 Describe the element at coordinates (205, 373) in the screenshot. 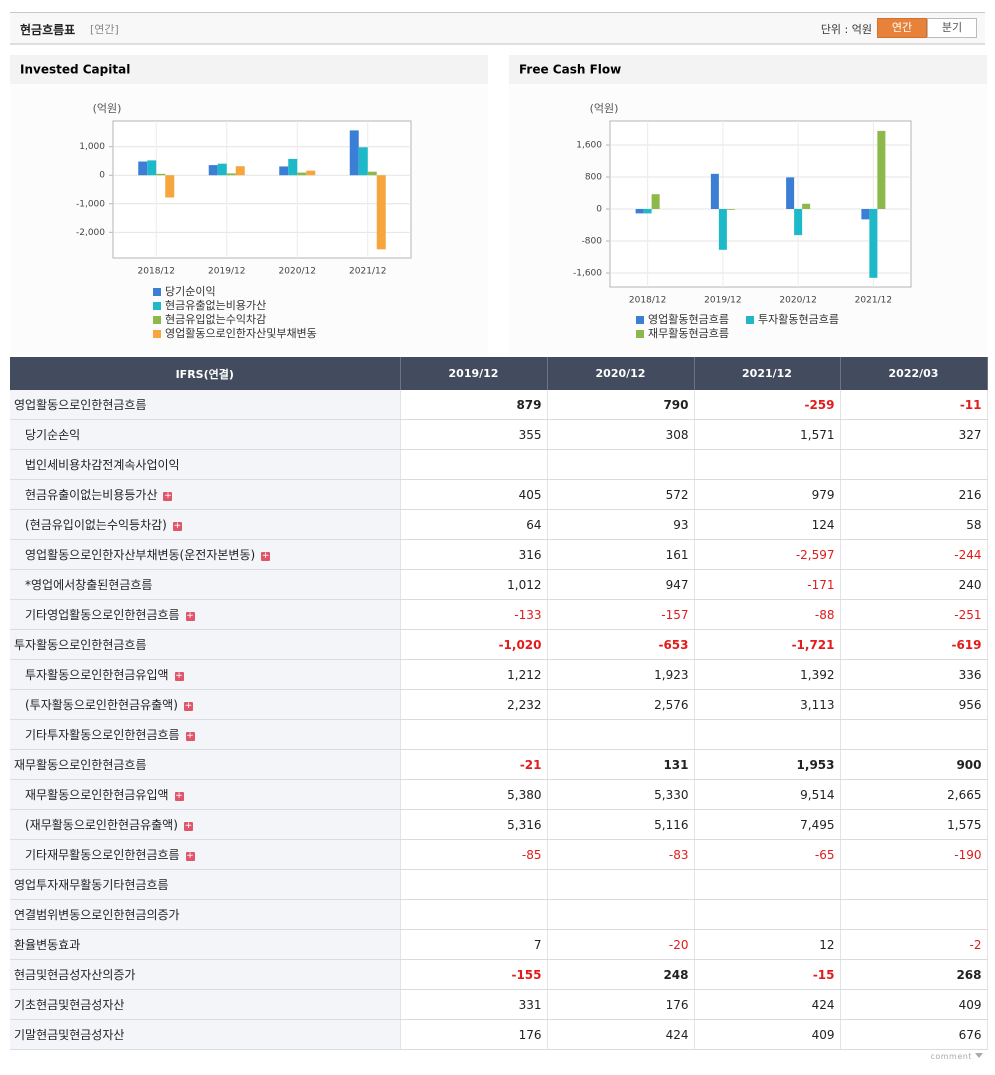

I see `column-header: IFRS(연결)` at that location.